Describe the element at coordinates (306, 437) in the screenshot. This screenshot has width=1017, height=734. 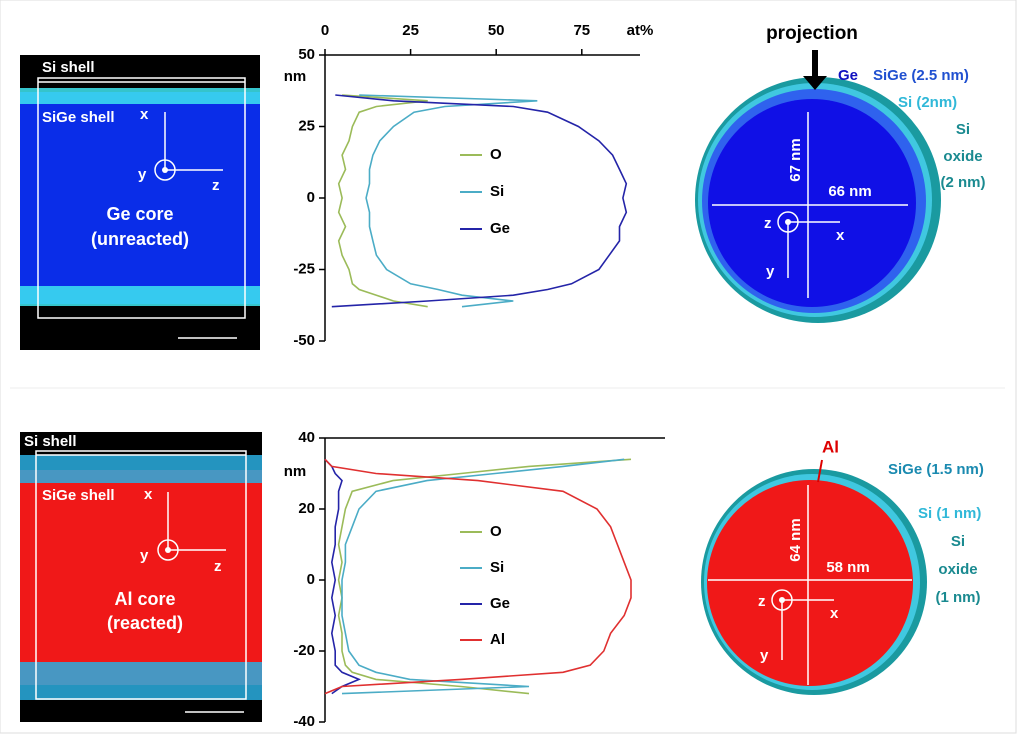
I see `y-tick-label: 40` at that location.